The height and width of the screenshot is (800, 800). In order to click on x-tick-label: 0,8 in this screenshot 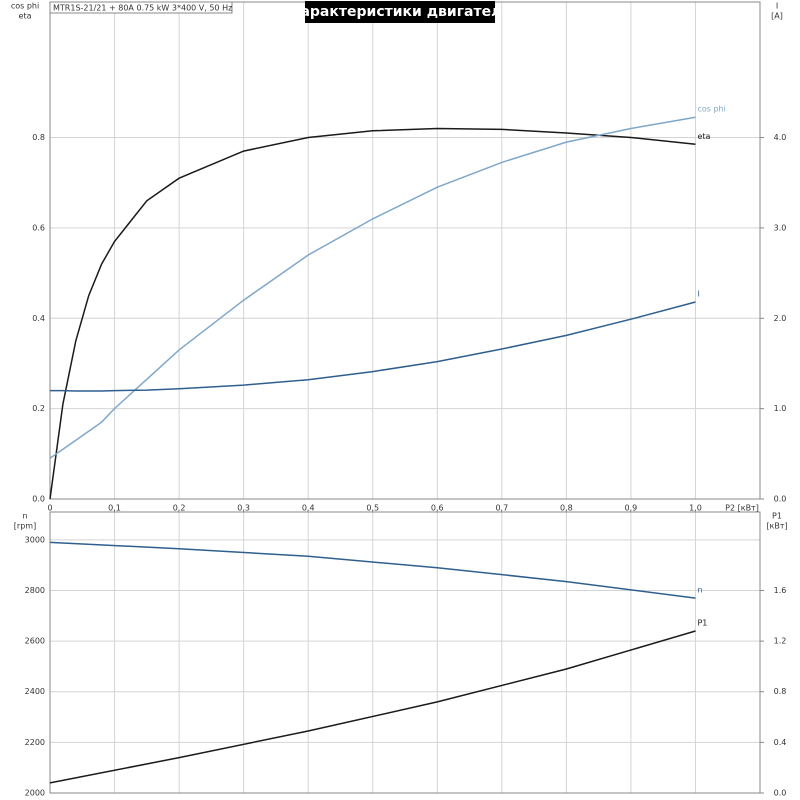, I will do `click(566, 508)`.